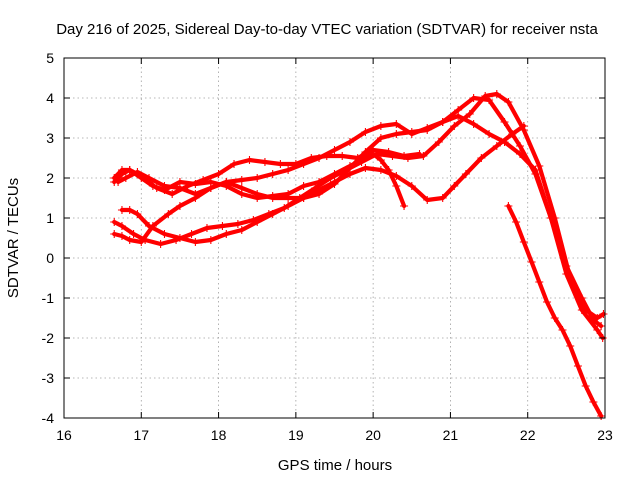  Describe the element at coordinates (13, 238) in the screenshot. I see `y-axis-label: SDTVAR / TECUs` at that location.